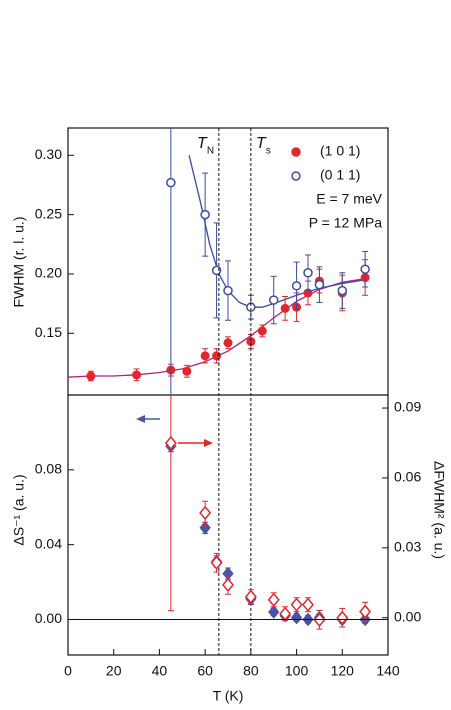 The image size is (451, 710). I want to click on y2-tick-label: 0.00, so click(407, 616).